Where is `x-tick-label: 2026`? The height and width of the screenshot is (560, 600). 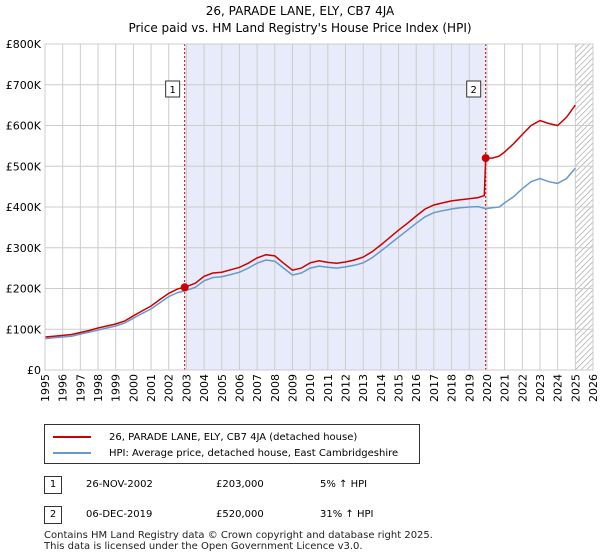
x-tick-label: 2026 is located at coordinates (593, 388).